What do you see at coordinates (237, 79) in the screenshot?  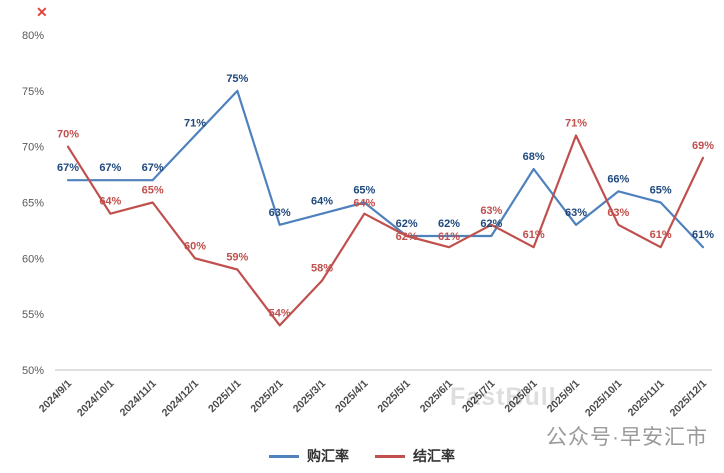 I see `data-label: 75%` at bounding box center [237, 79].